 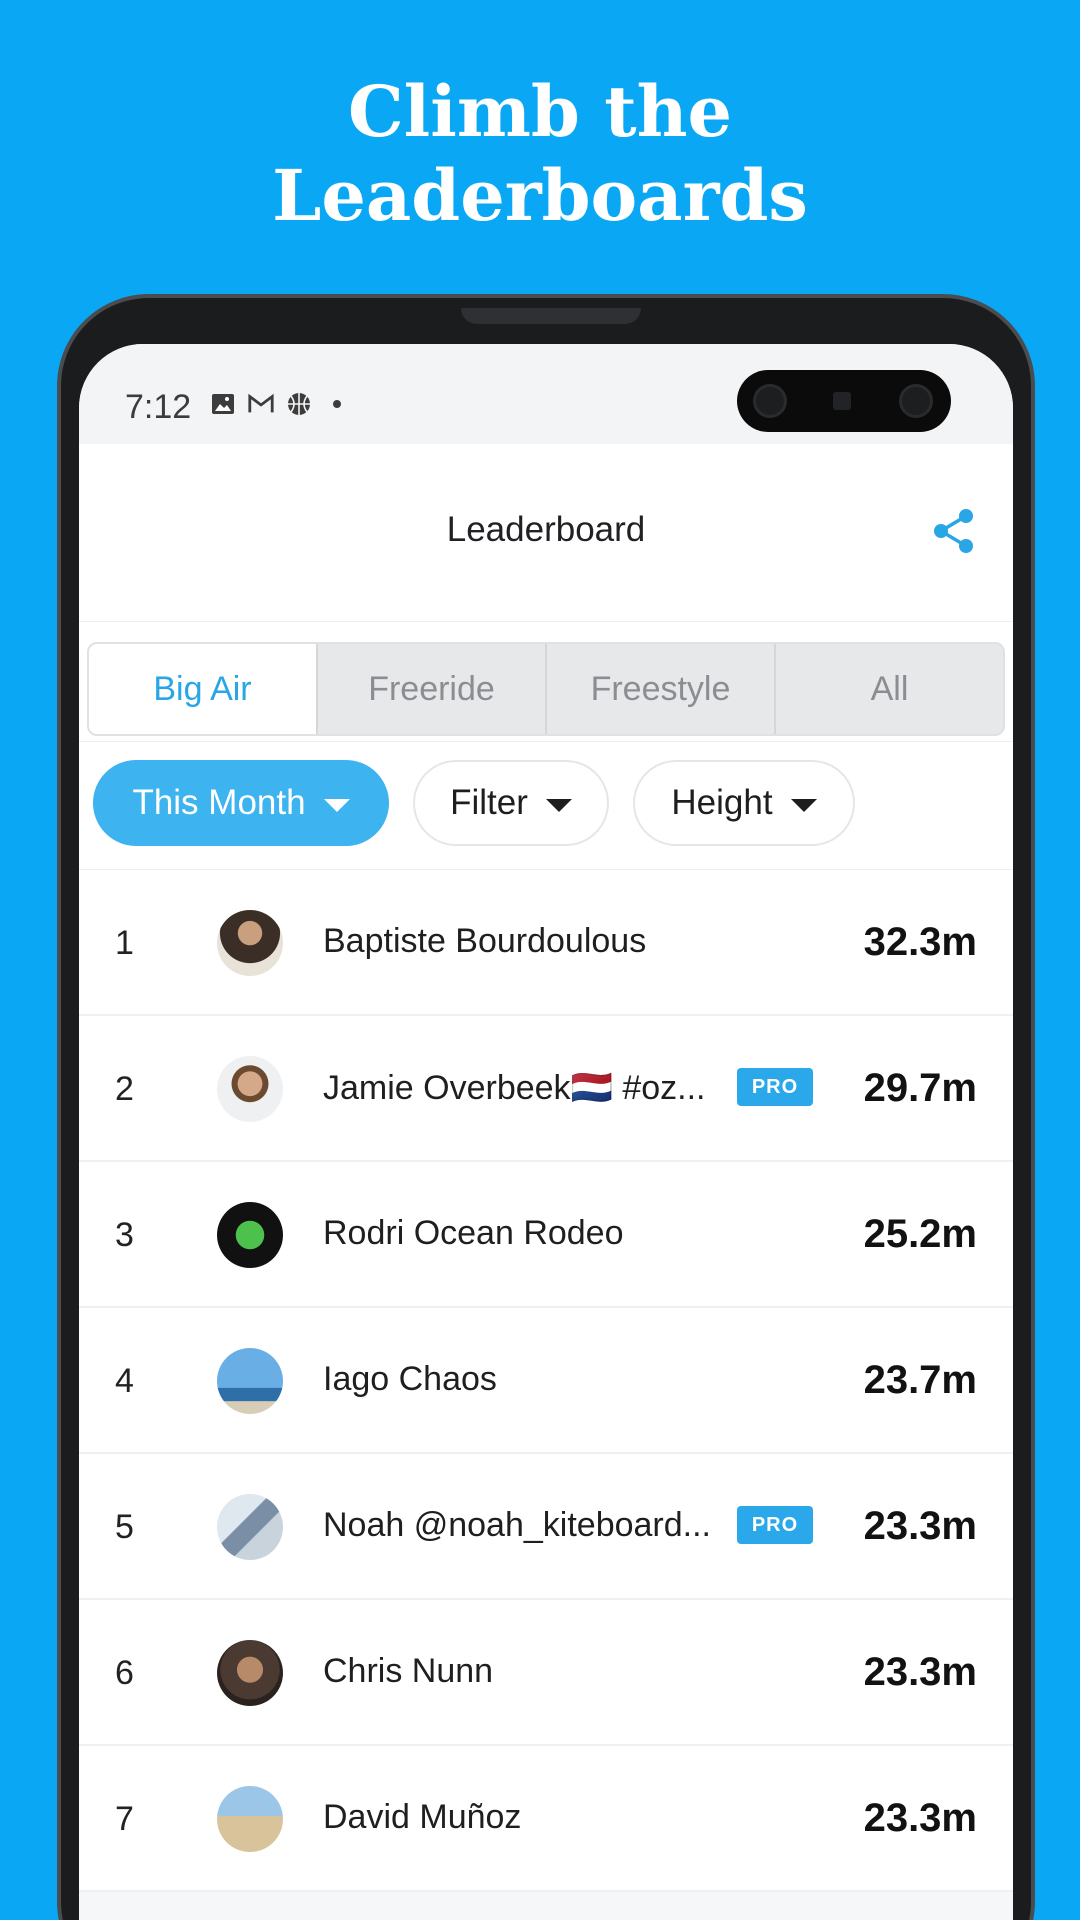 I want to click on rank: 7, so click(x=124, y=1819).